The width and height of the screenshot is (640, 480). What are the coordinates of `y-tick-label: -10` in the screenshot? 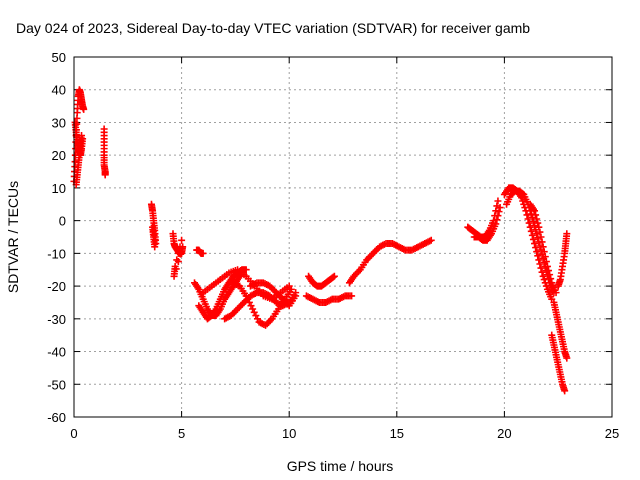 It's located at (56, 253).